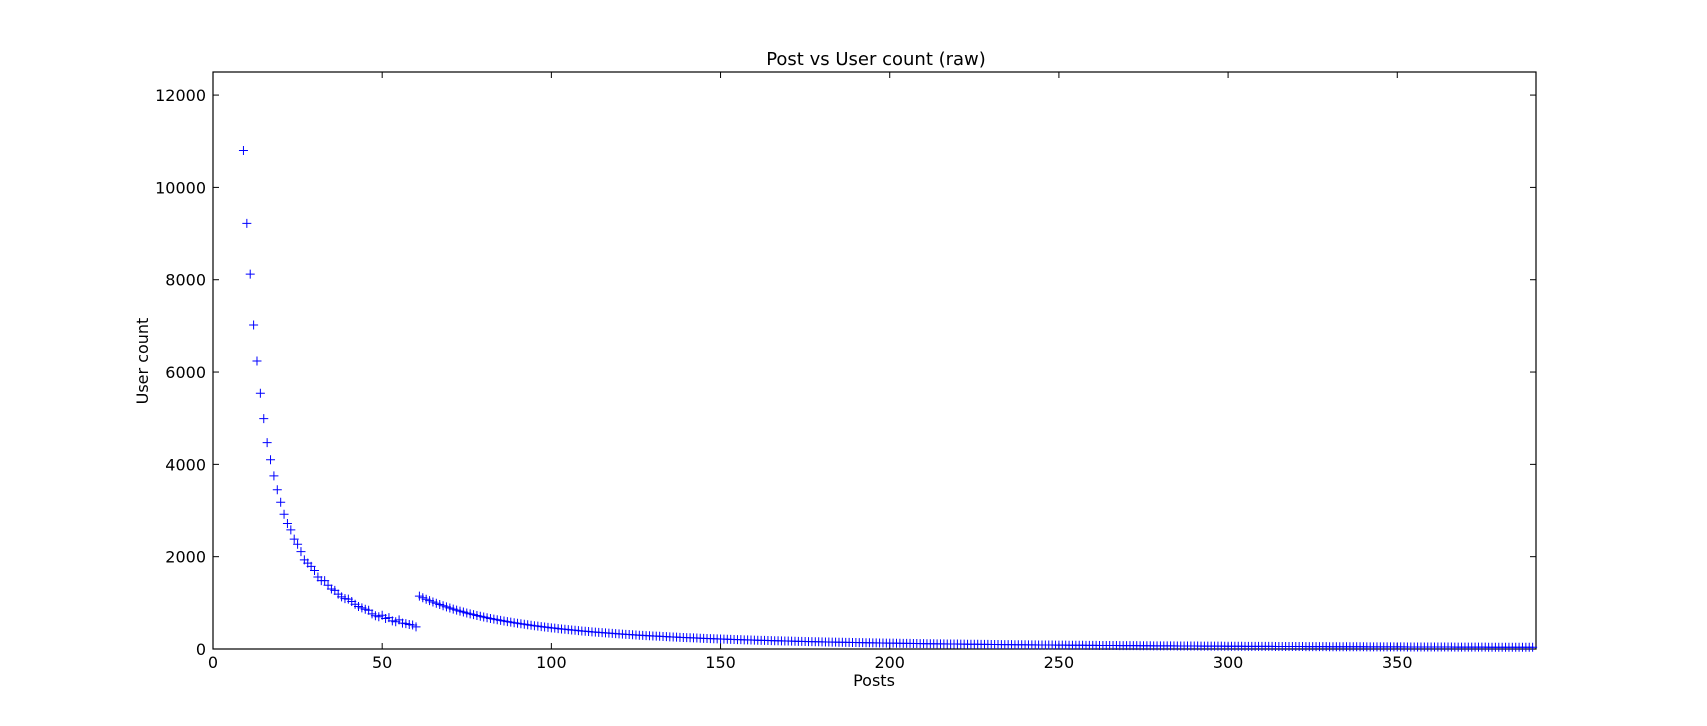 The width and height of the screenshot is (1707, 726). What do you see at coordinates (201, 649) in the screenshot?
I see `y-tick-label: 0` at bounding box center [201, 649].